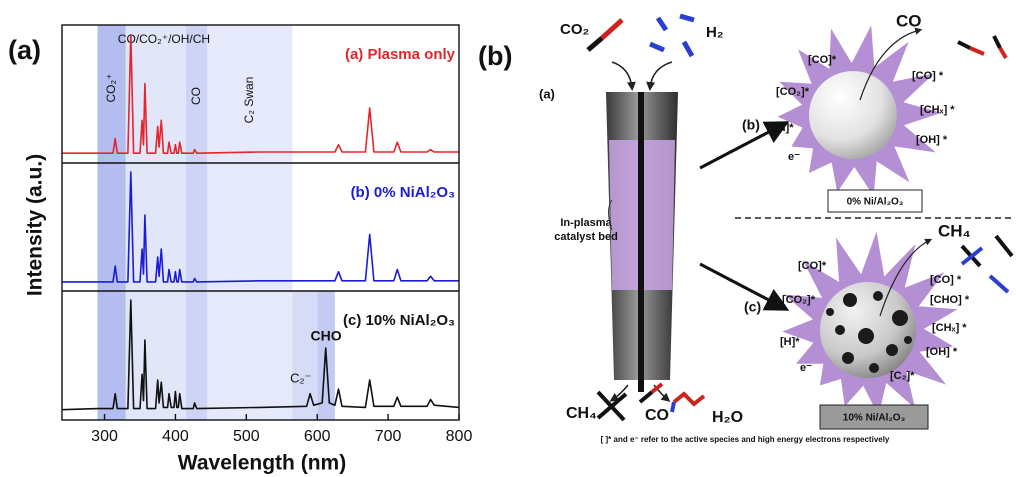 This screenshot has height=477, width=1016. What do you see at coordinates (715, 32) in the screenshot?
I see `feed-label: H₂` at bounding box center [715, 32].